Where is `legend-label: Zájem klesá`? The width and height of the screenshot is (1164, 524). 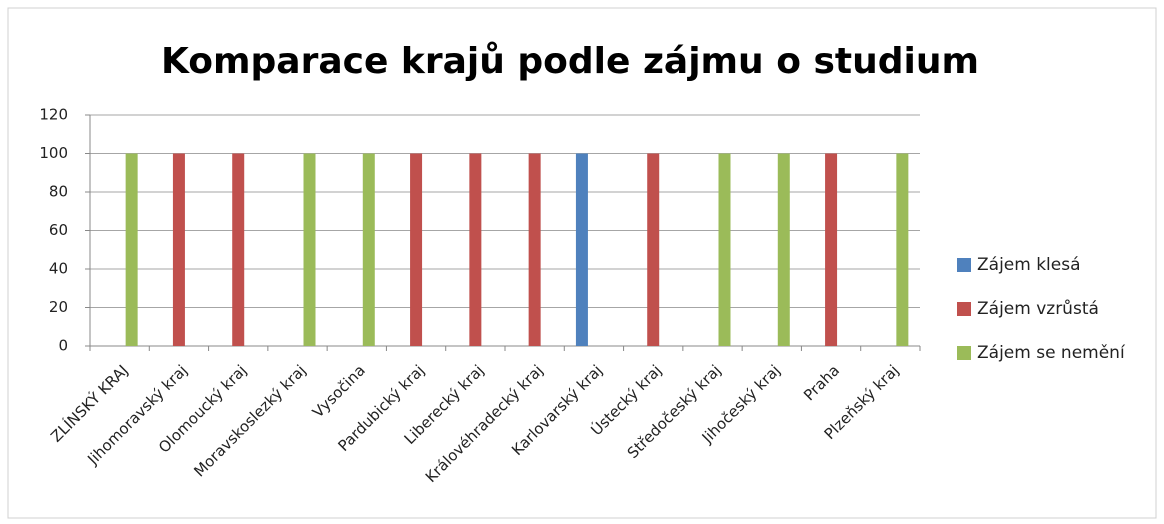
legend-label: Zájem klesá is located at coordinates (1029, 265).